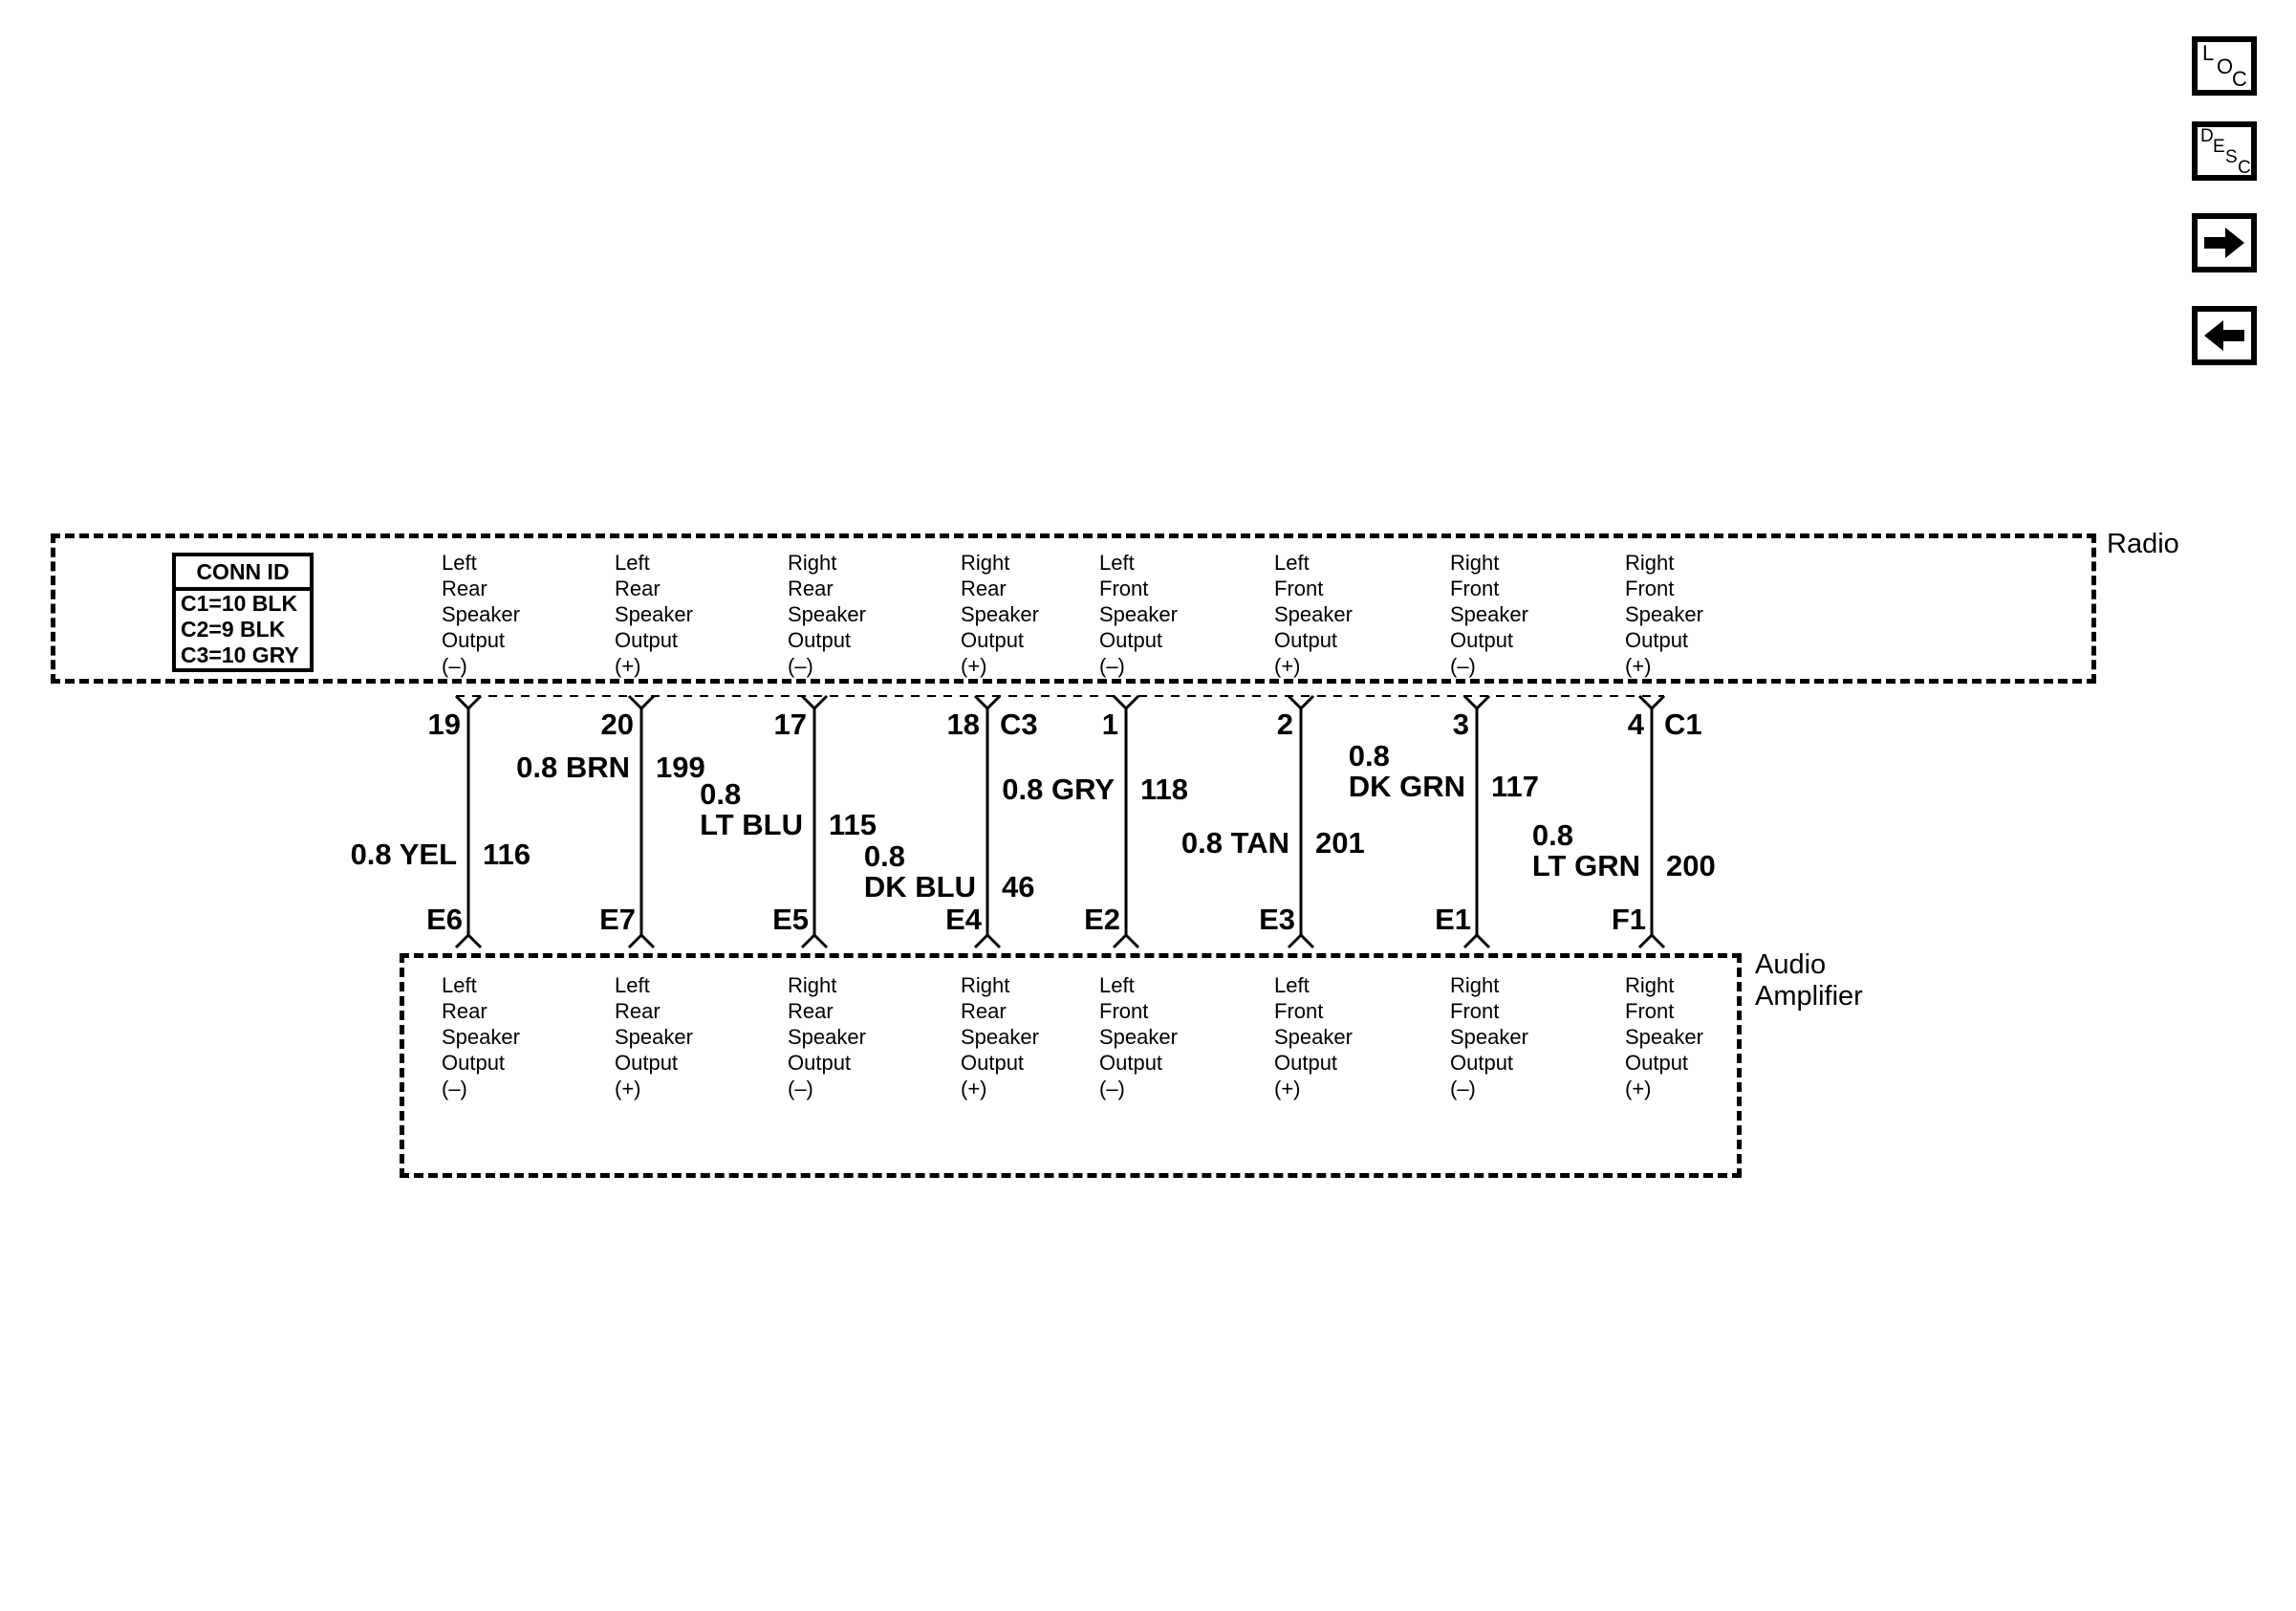 The width and height of the screenshot is (2296, 1611). What do you see at coordinates (2219, 147) in the screenshot?
I see `desc-letter: E` at bounding box center [2219, 147].